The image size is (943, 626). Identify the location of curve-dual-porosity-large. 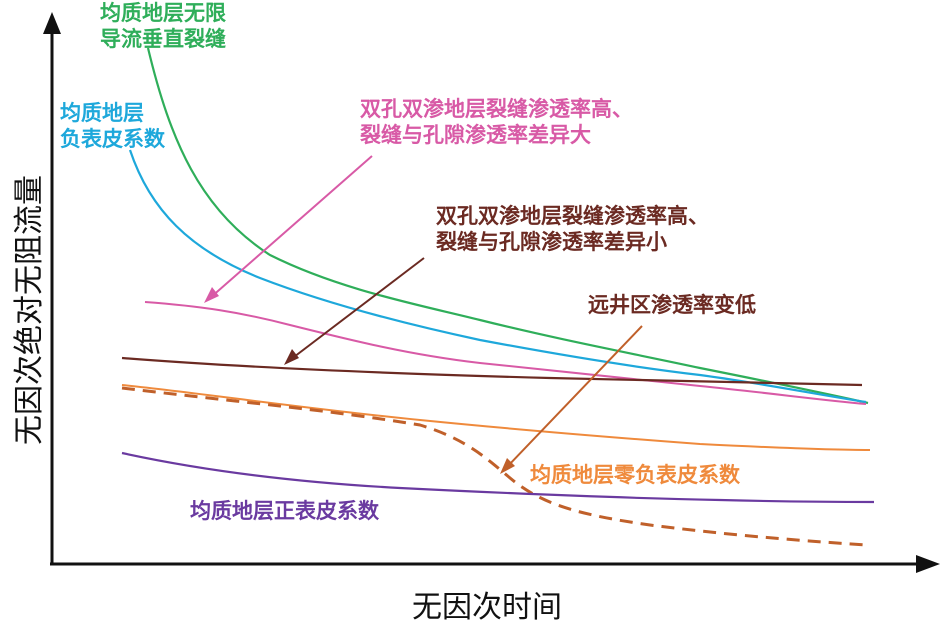
(505, 353).